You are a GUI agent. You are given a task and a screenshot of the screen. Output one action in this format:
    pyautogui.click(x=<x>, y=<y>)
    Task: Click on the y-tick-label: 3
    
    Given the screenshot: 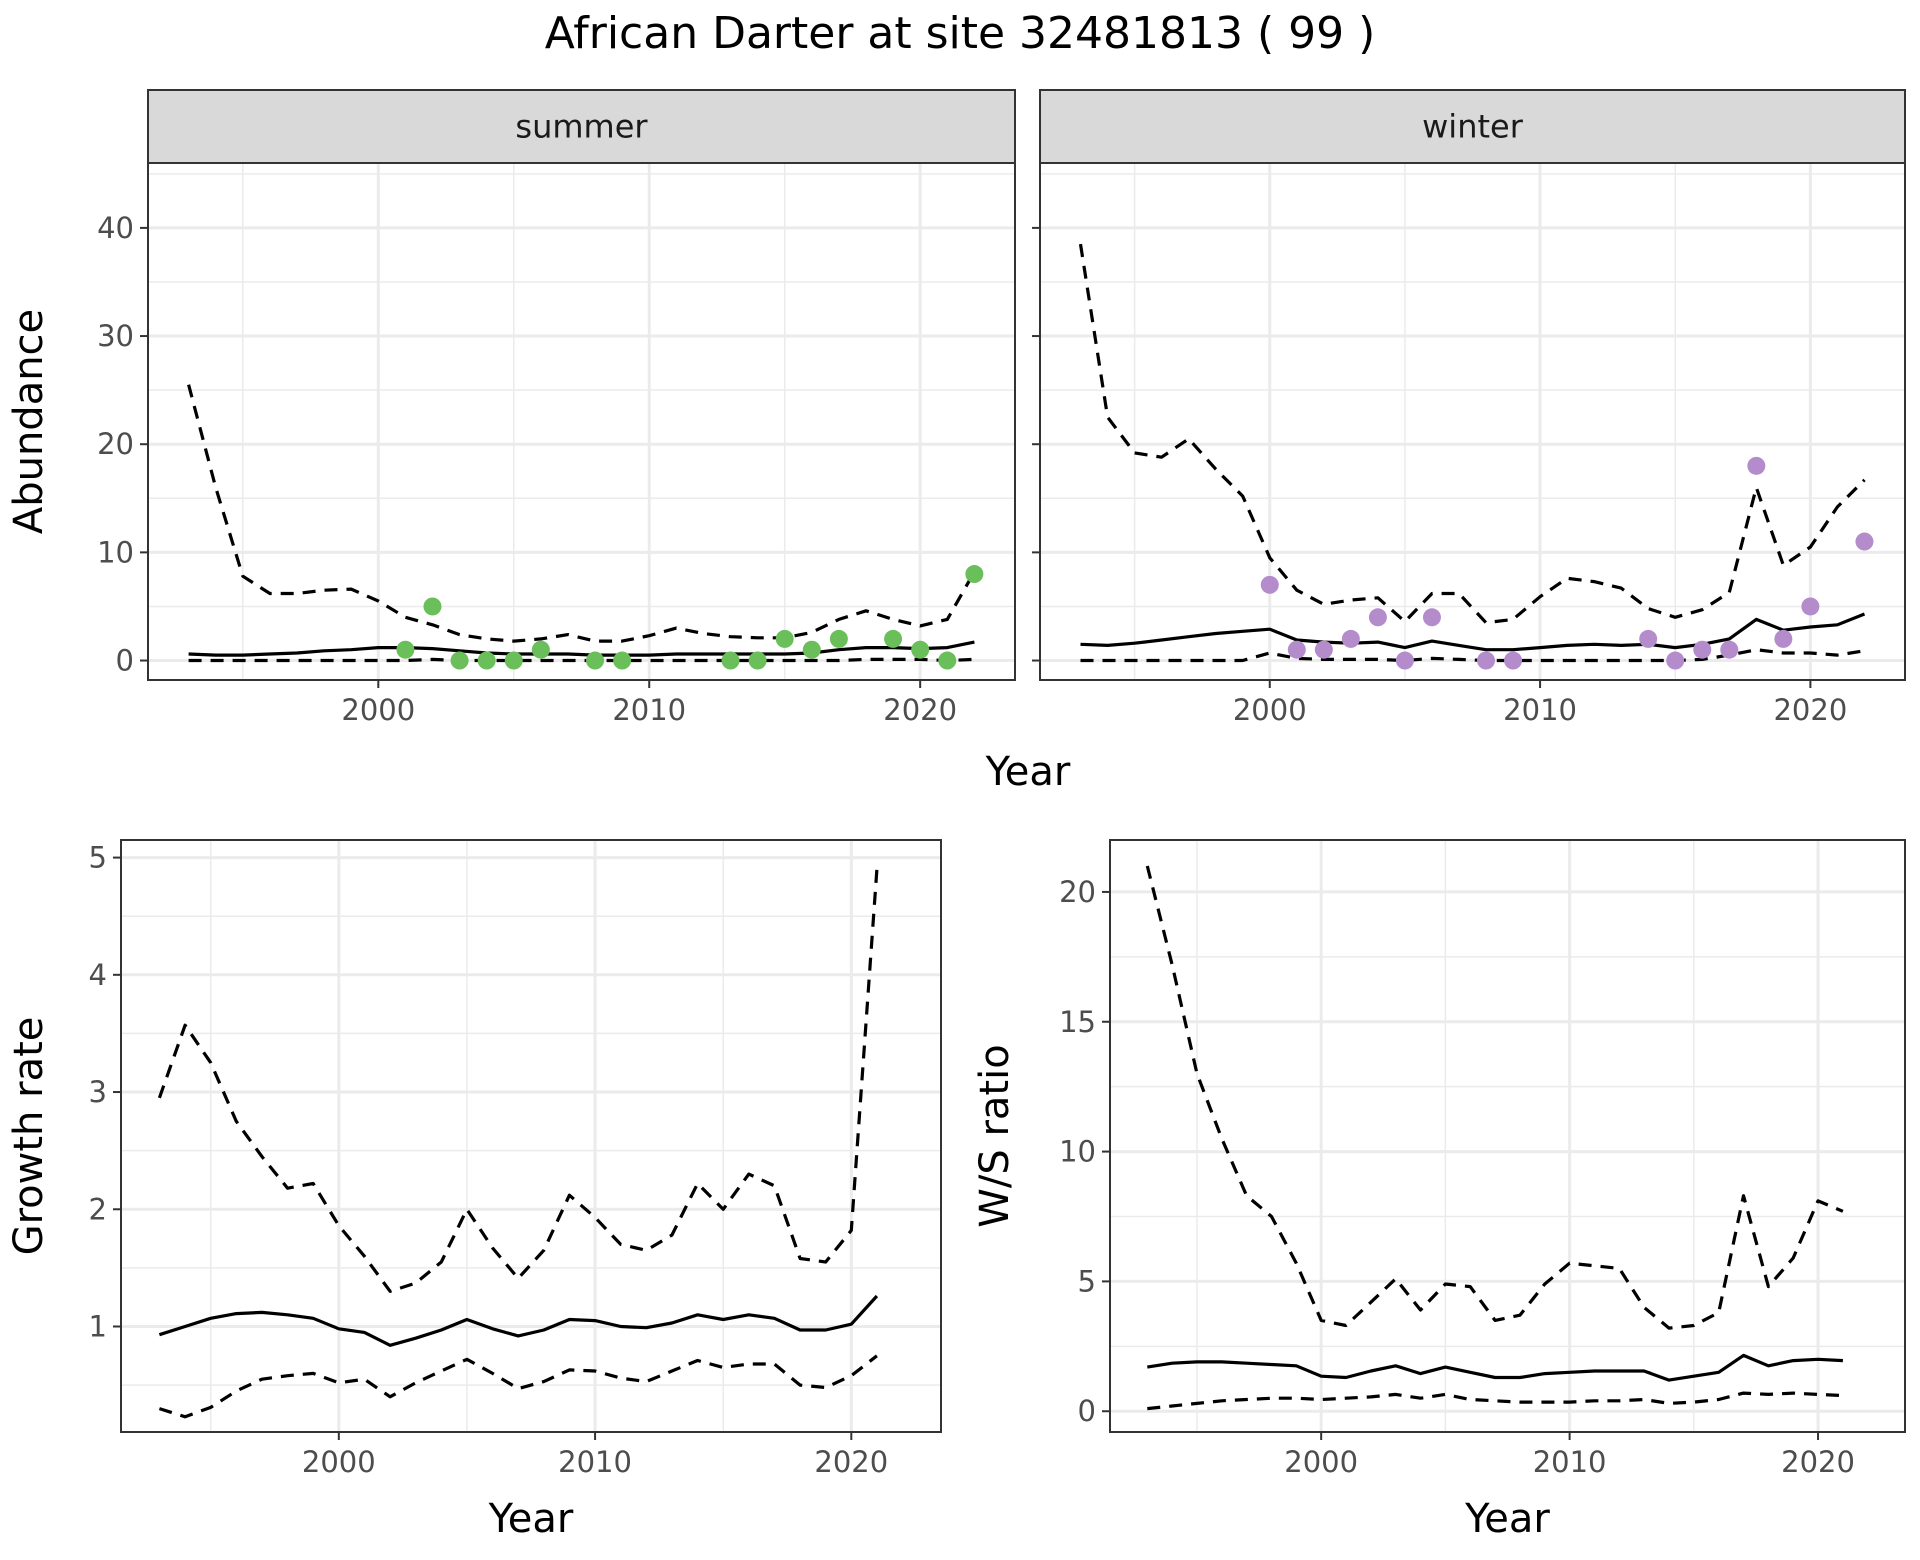 What is the action you would take?
    pyautogui.click(x=98, y=1092)
    